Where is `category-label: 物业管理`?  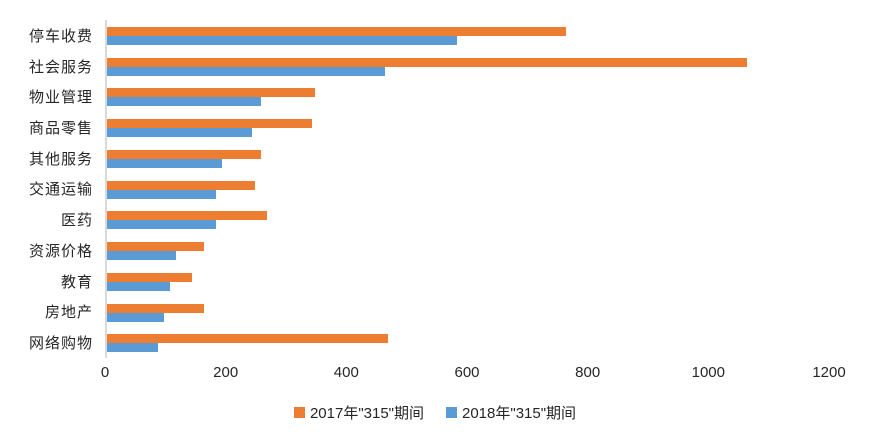
category-label: 物业管理 is located at coordinates (60, 98).